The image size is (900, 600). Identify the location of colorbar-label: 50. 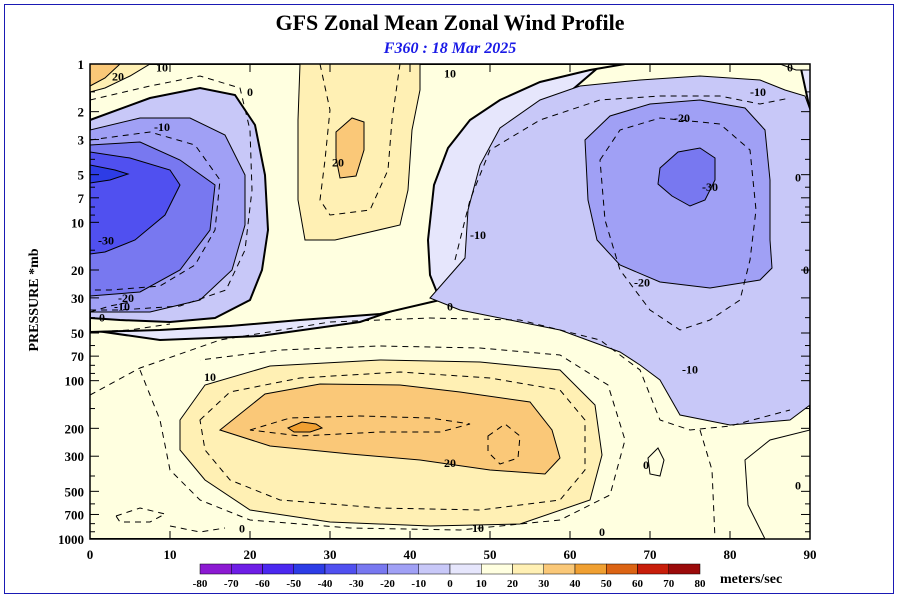
(607, 584).